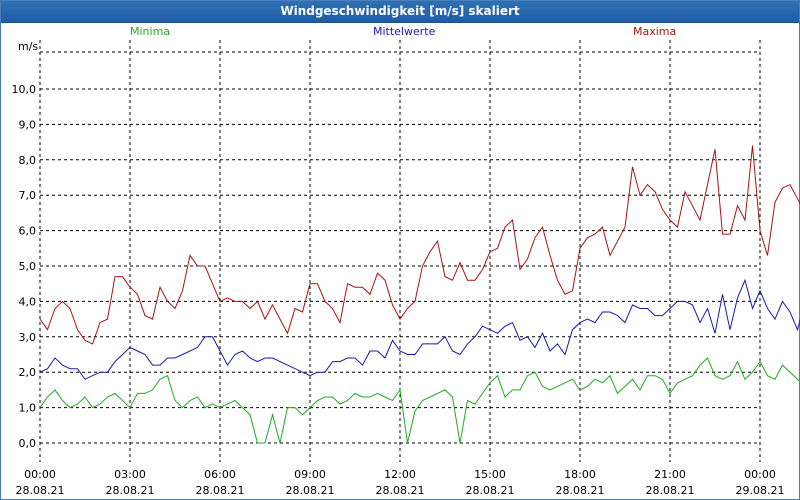 The height and width of the screenshot is (500, 800). I want to click on x-tick-time: 12:00, so click(400, 474).